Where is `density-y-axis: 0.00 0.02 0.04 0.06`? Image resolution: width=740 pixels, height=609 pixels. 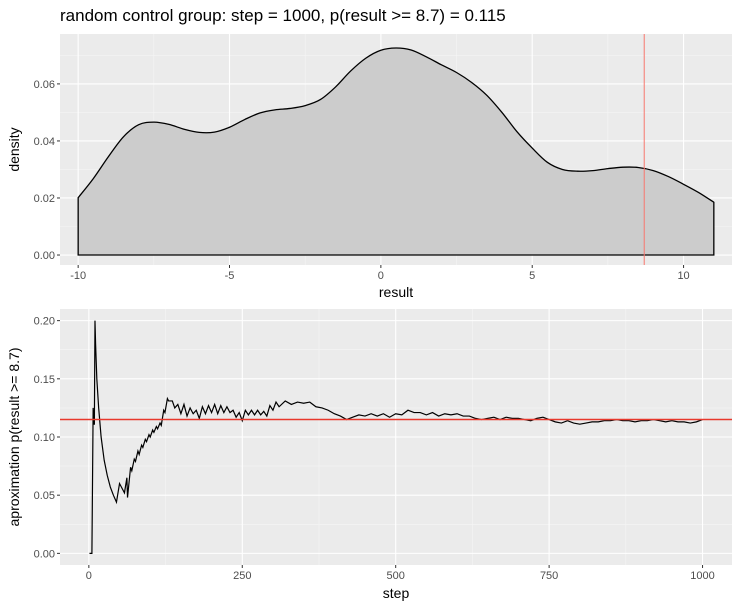 density-y-axis: 0.00 0.02 0.04 0.06 is located at coordinates (47, 170).